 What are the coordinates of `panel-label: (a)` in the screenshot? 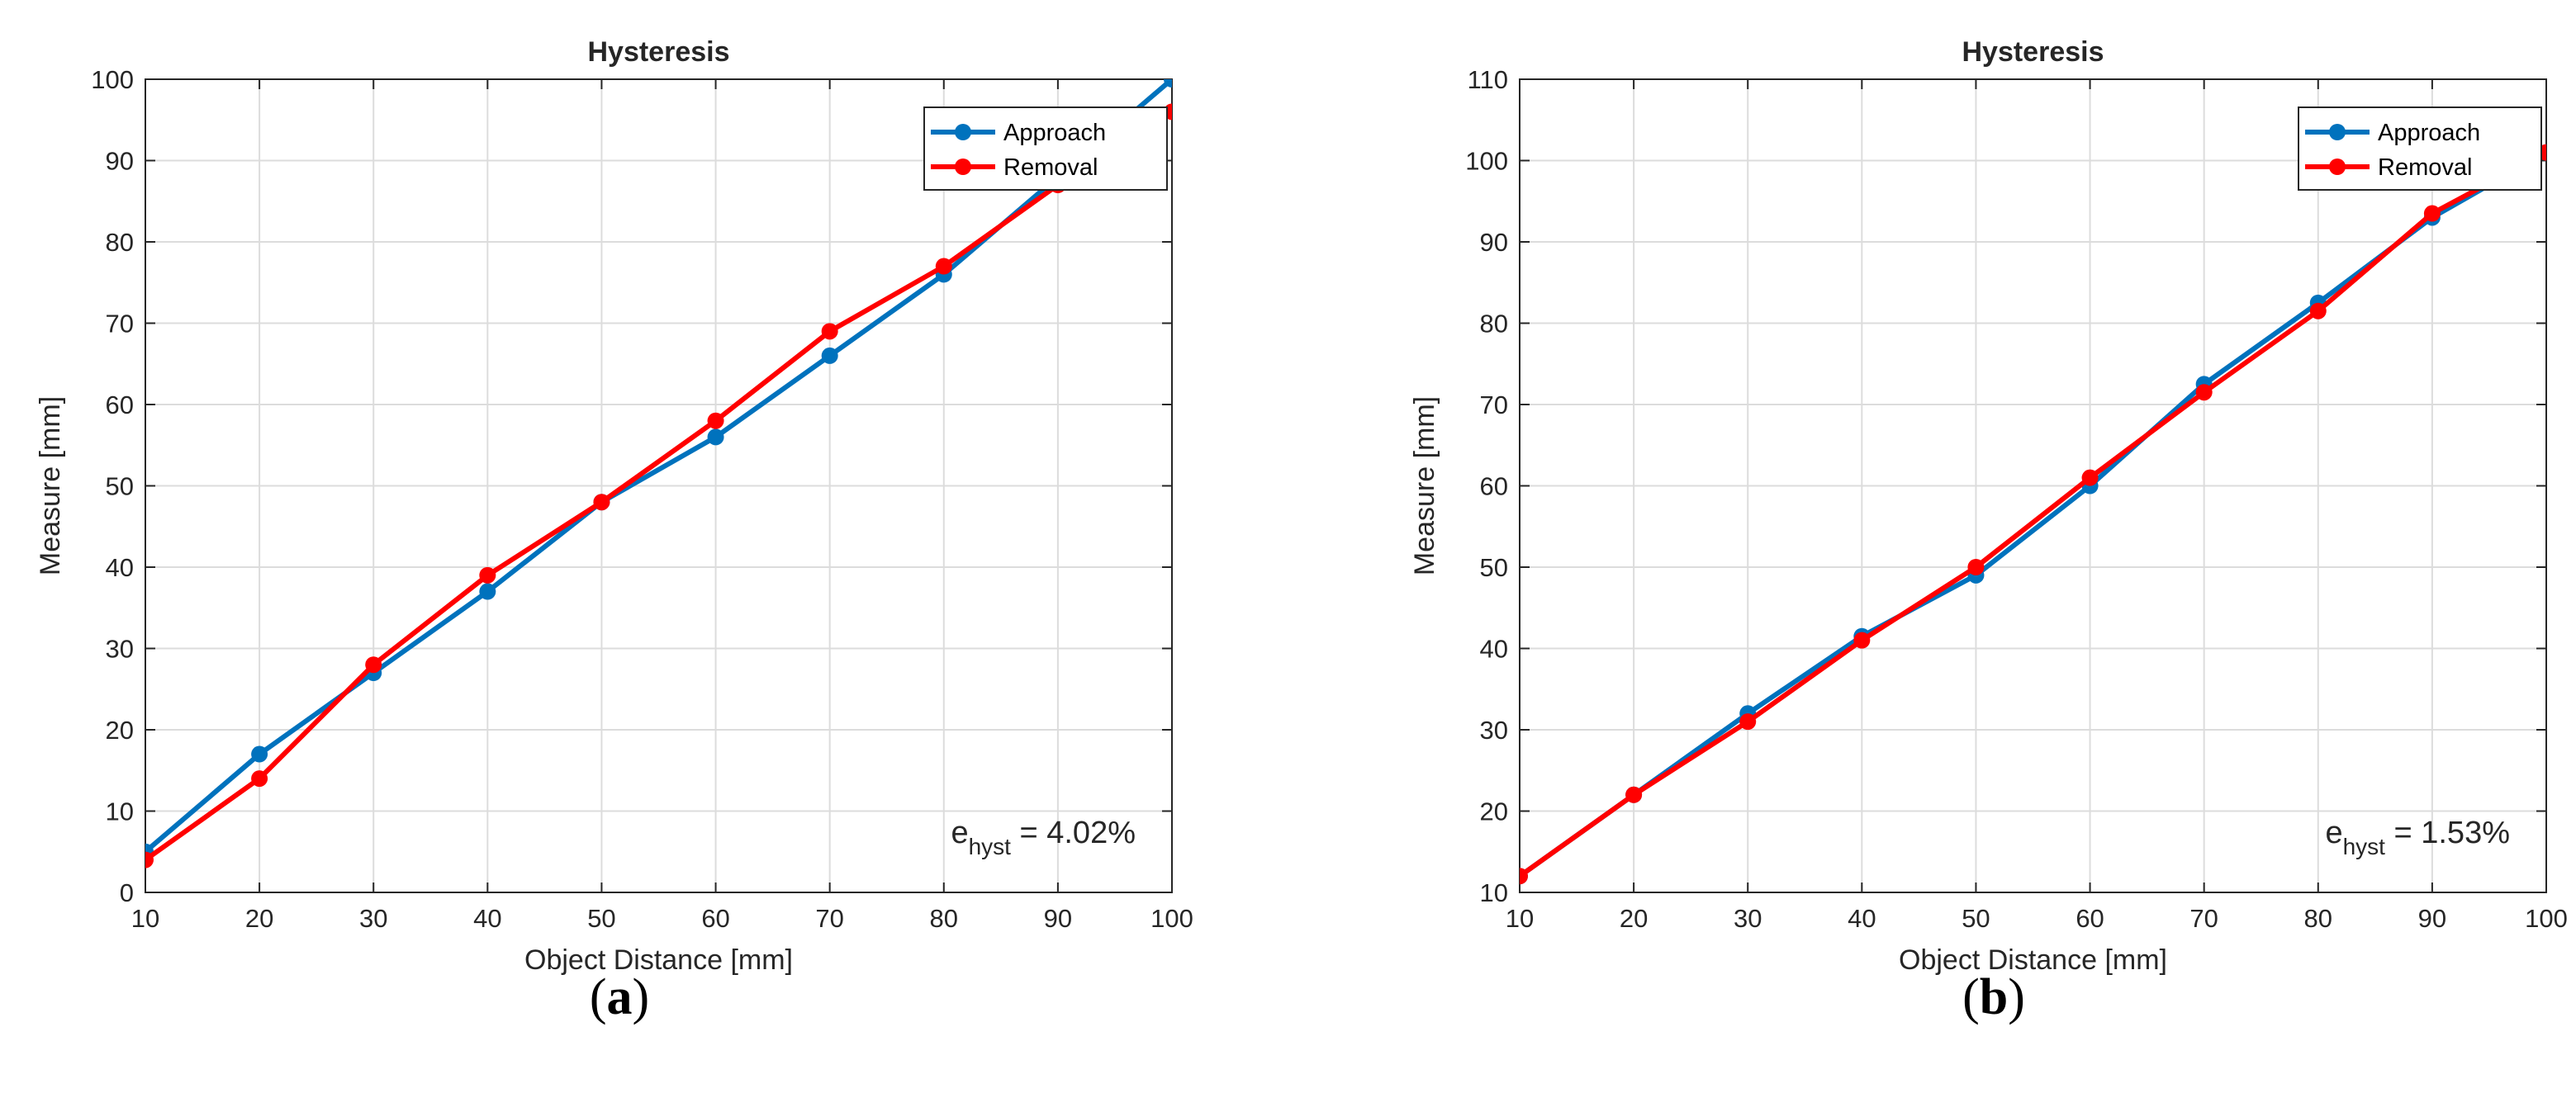 It's located at (619, 997).